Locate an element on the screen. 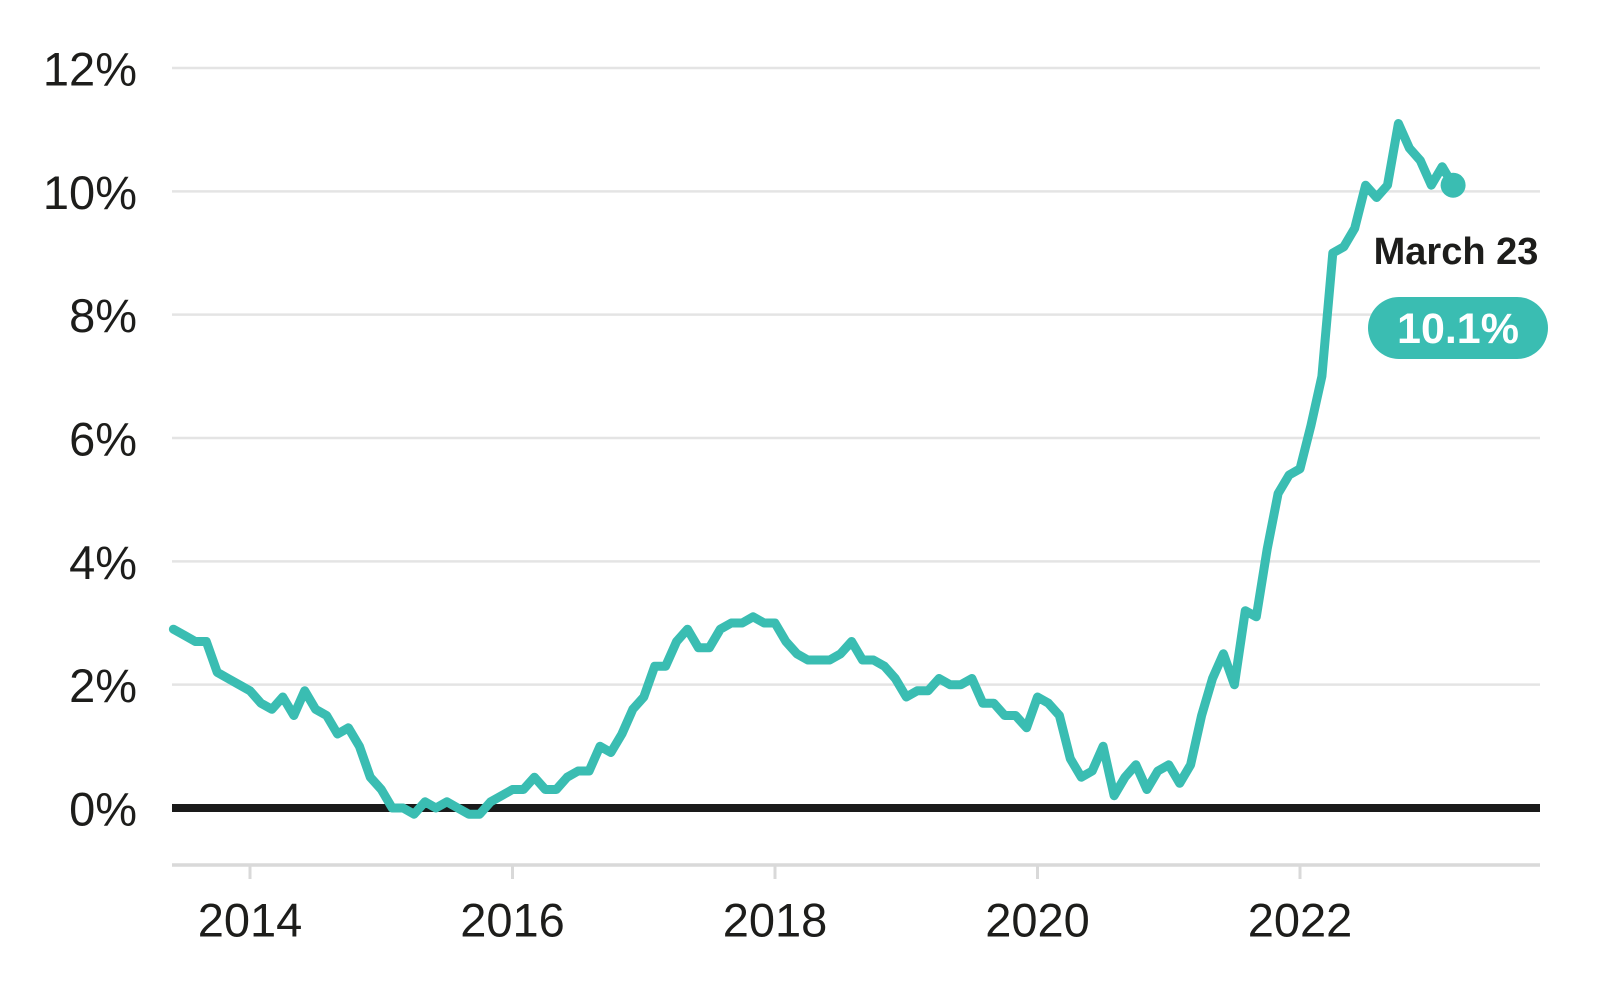  latest-point-dot is located at coordinates (1453, 185).